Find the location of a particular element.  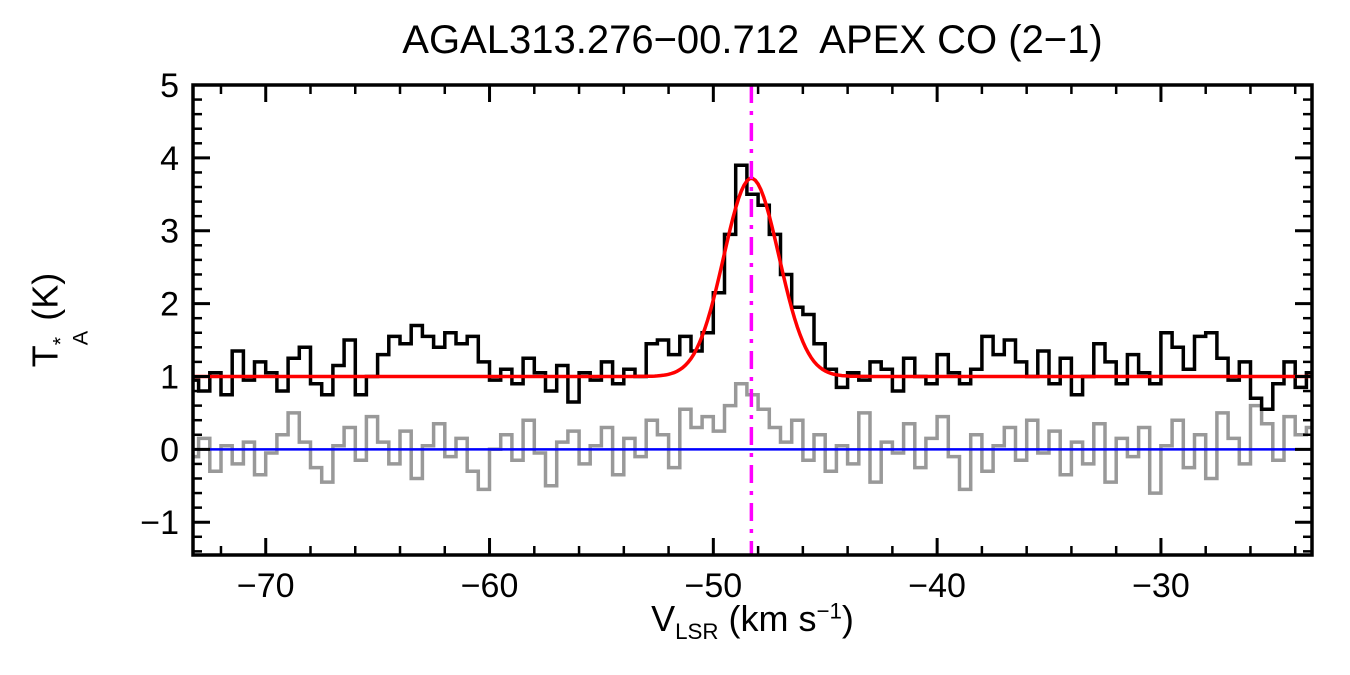

x-tick-label: −60 is located at coordinates (490, 586).